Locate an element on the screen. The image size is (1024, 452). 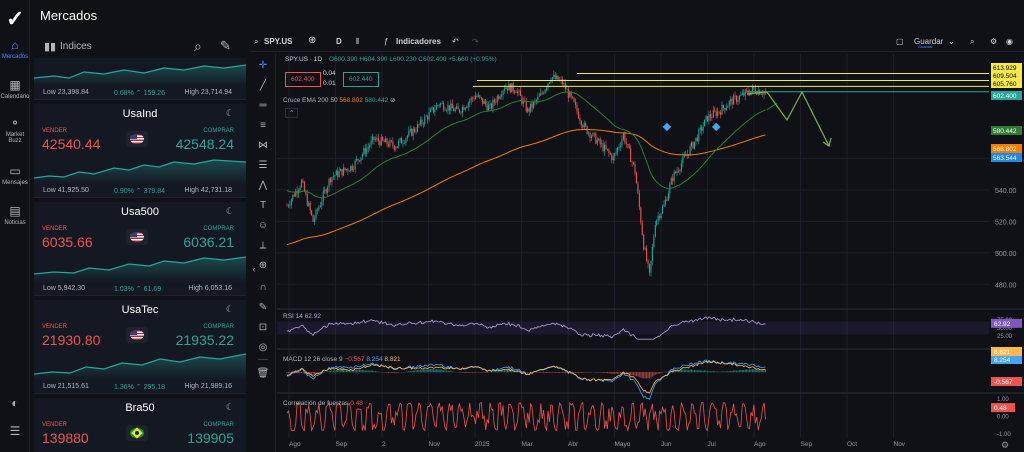
brand-logo-icon: ✓ is located at coordinates (15, 18).